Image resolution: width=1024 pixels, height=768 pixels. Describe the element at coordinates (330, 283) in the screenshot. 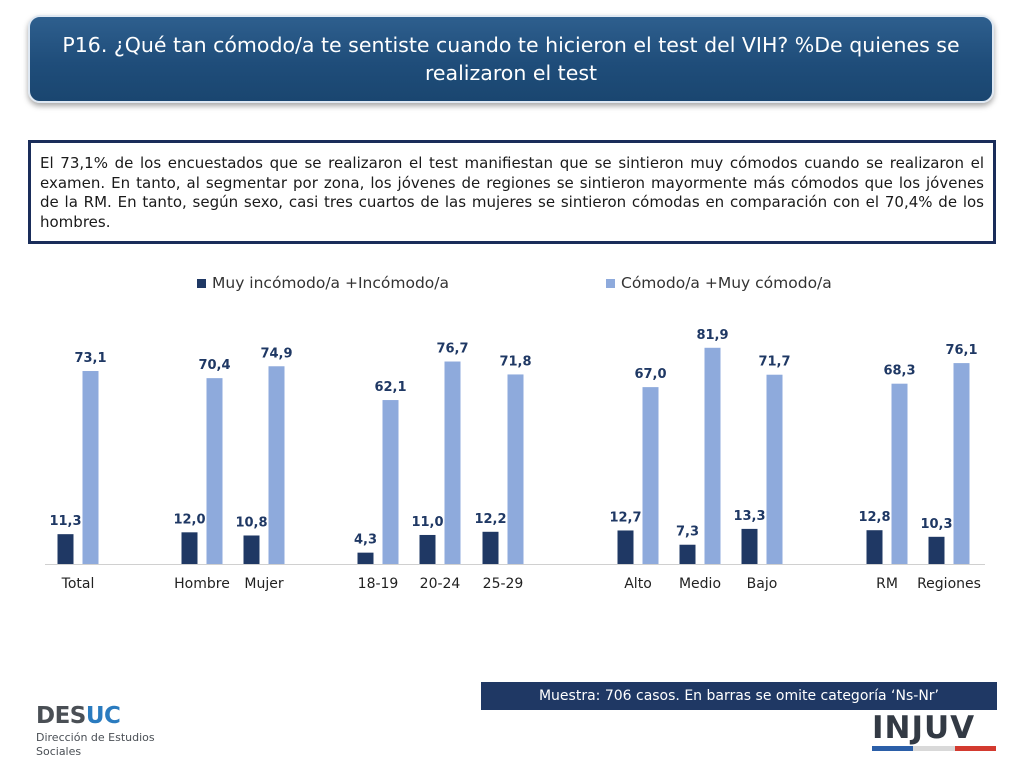

I see `legend-label-series-1: Muy incómodo/a +Incómodo/a` at that location.